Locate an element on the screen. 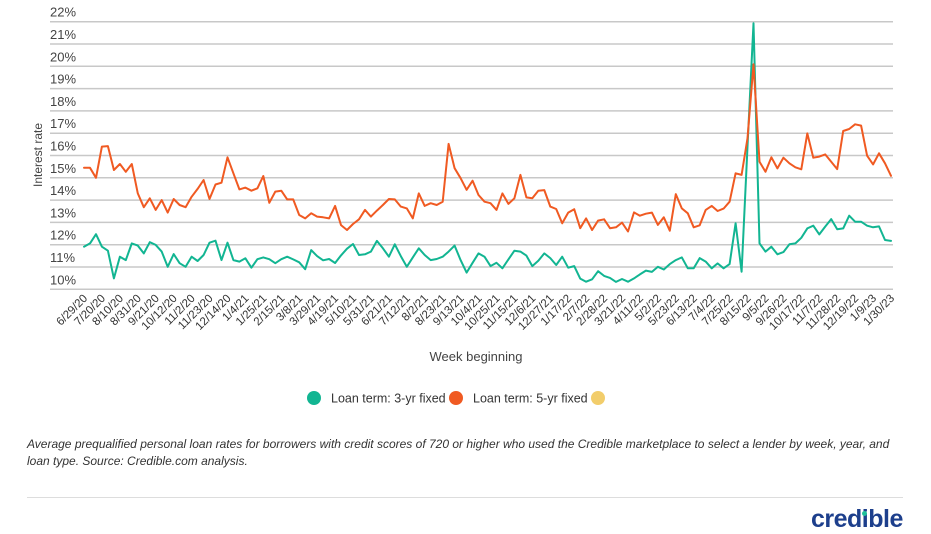 The width and height of the screenshot is (931, 534). y-tick-label: 11% is located at coordinates (62, 257).